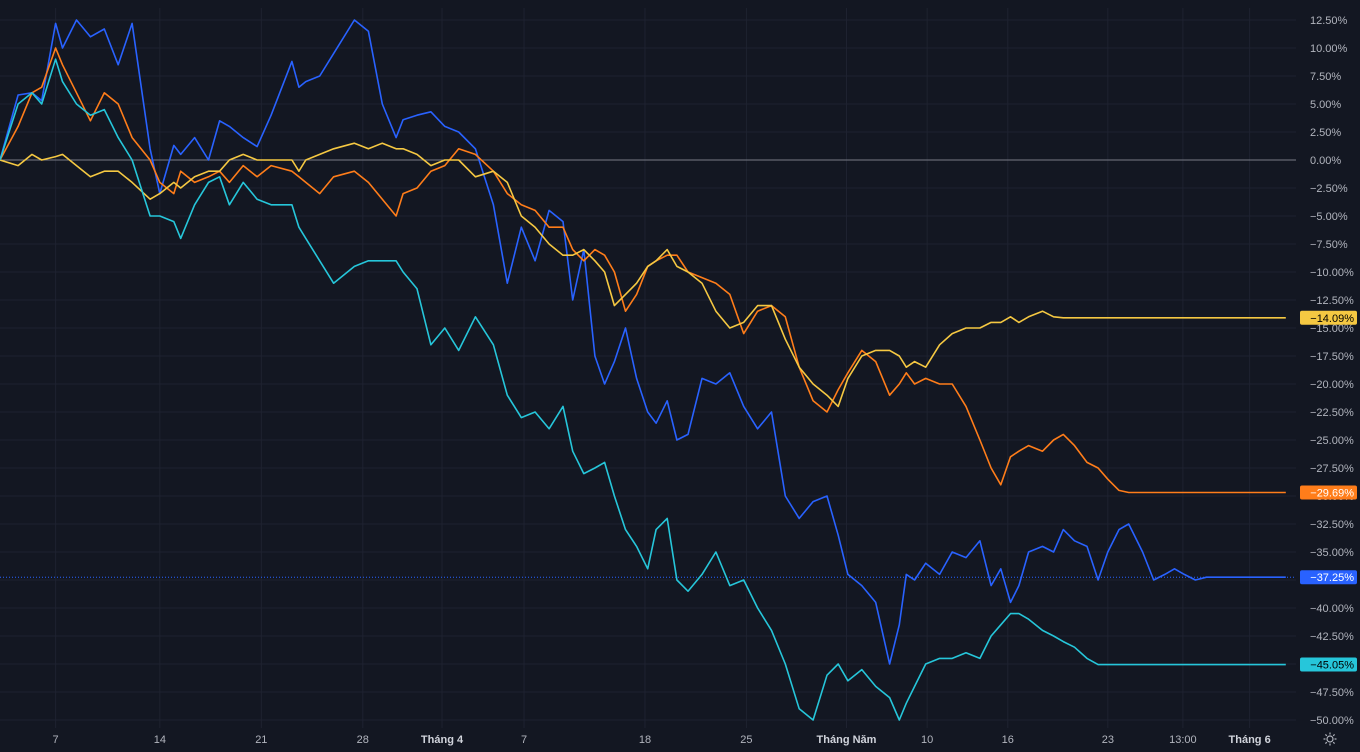 This screenshot has height=752, width=1360. What do you see at coordinates (160, 740) in the screenshot?
I see `x-tick-label: 14` at bounding box center [160, 740].